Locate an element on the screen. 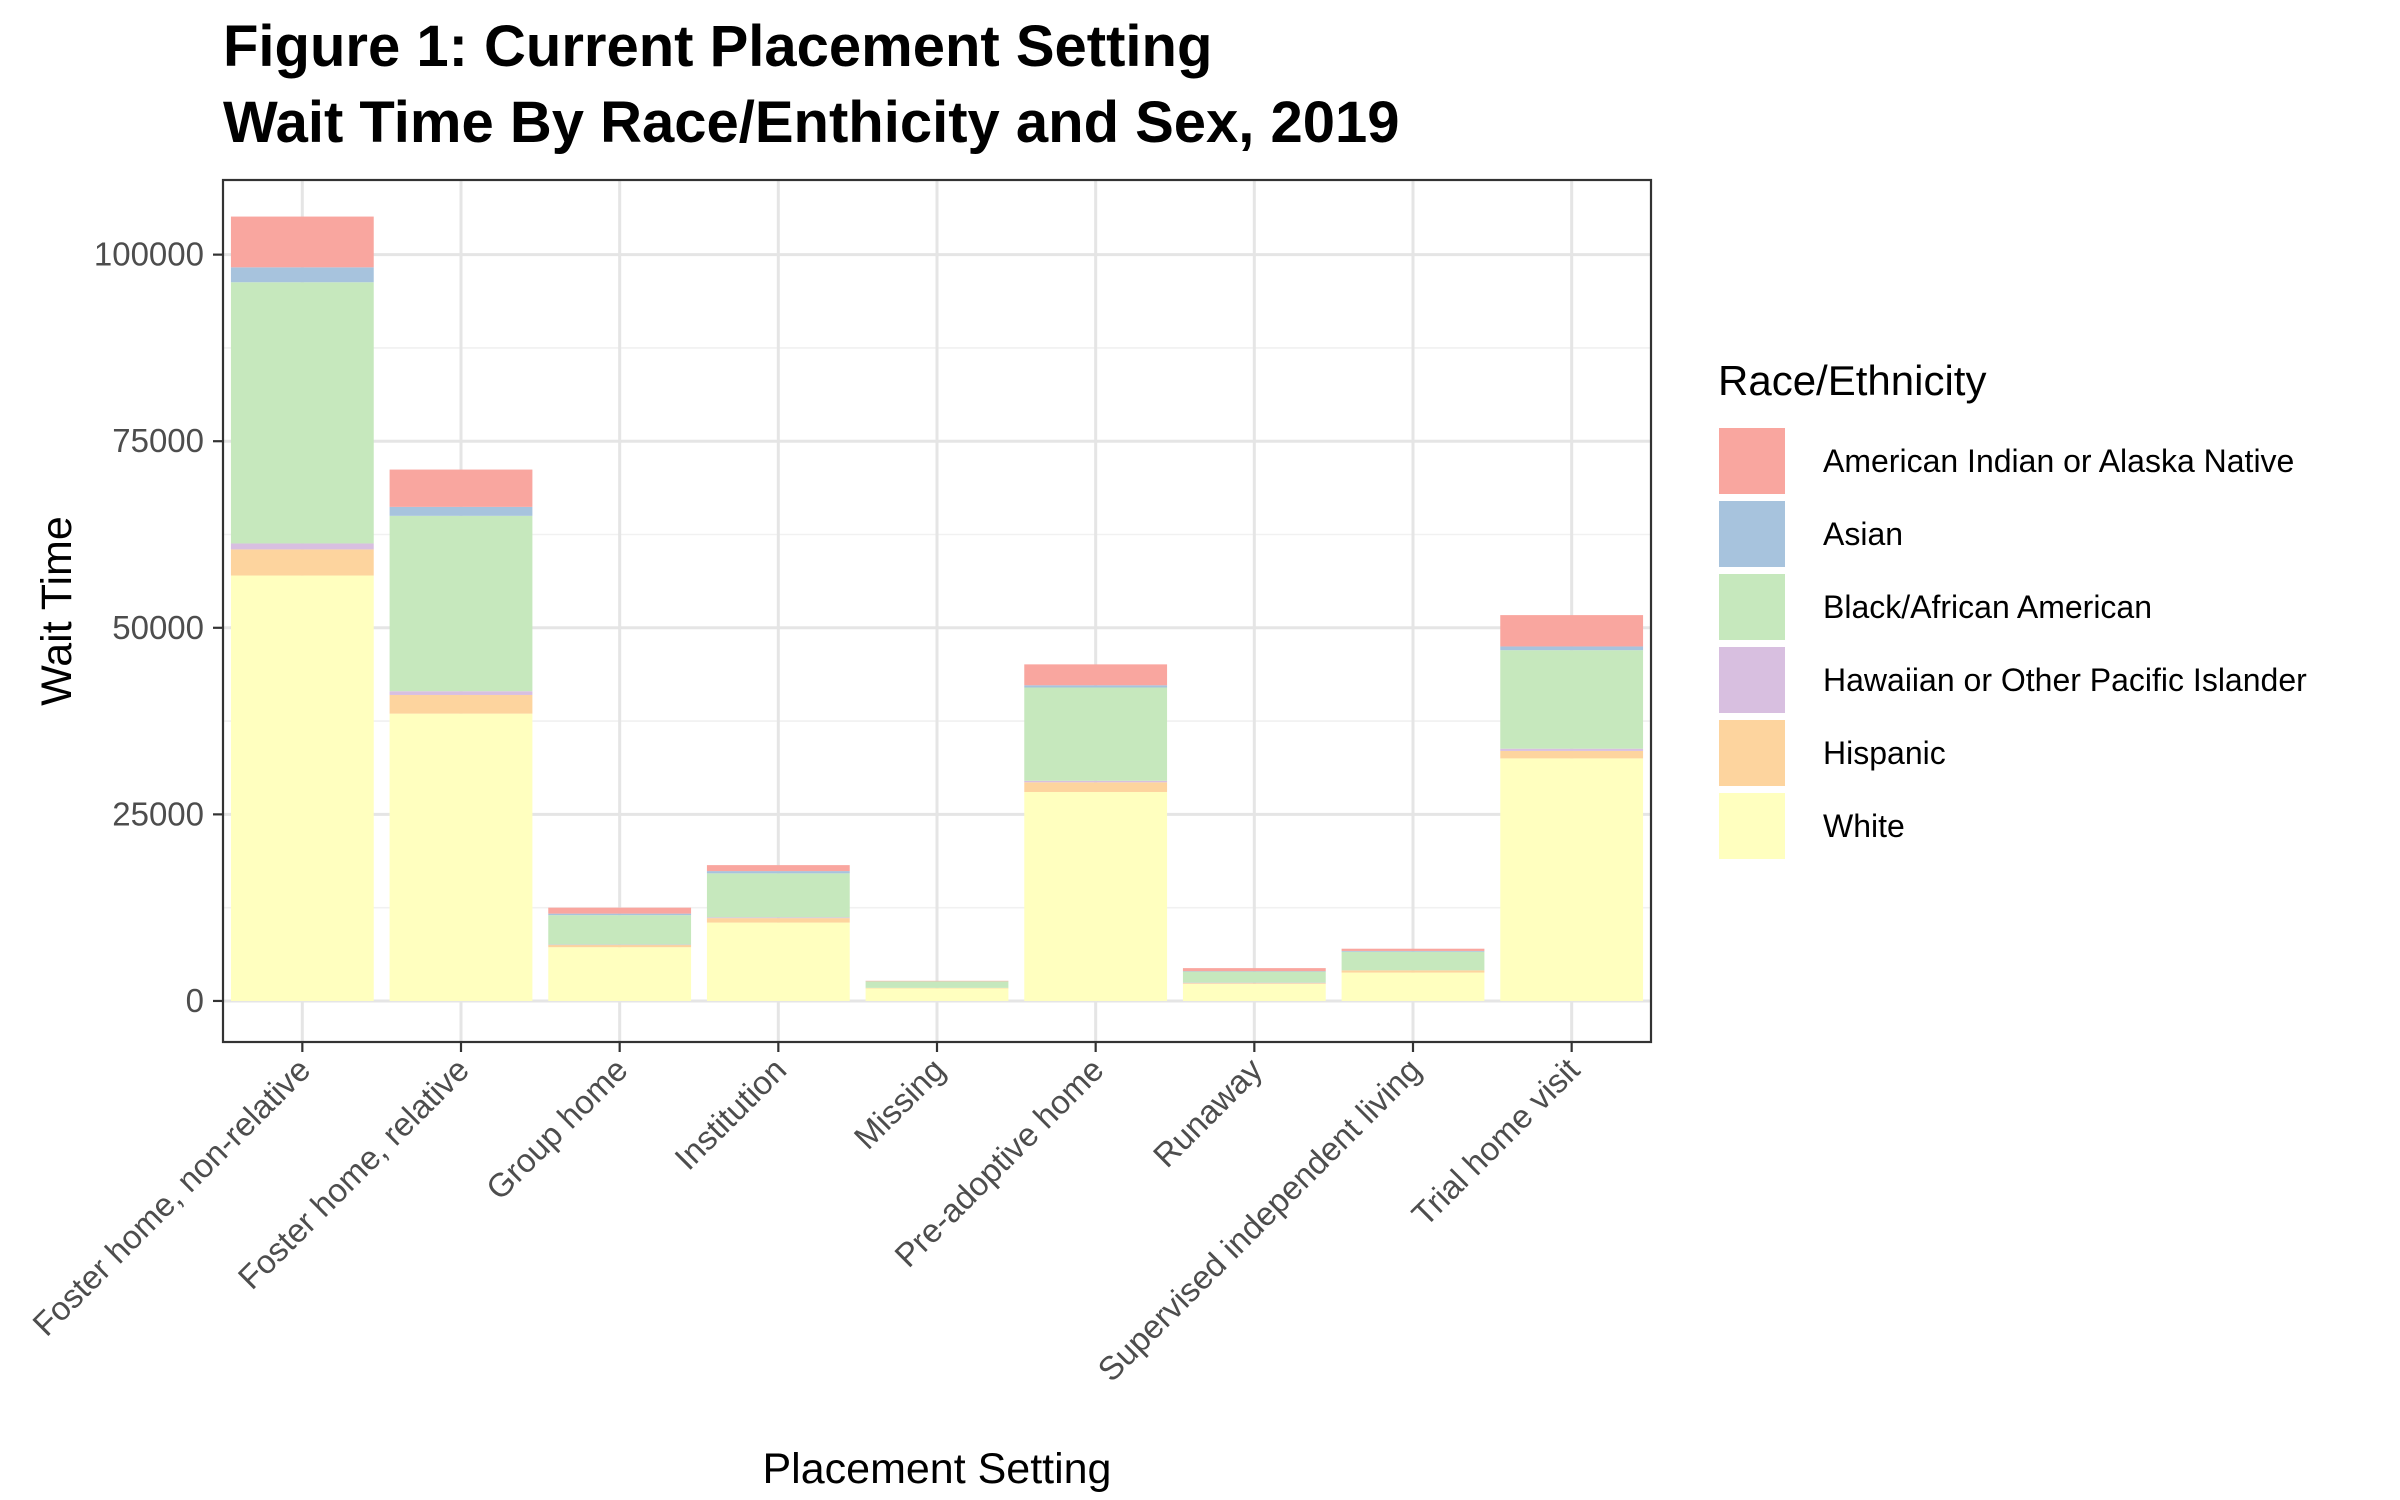 This screenshot has width=2400, height=1500. chart-title: Figure 1: Current Placement Setting is located at coordinates (717, 46).